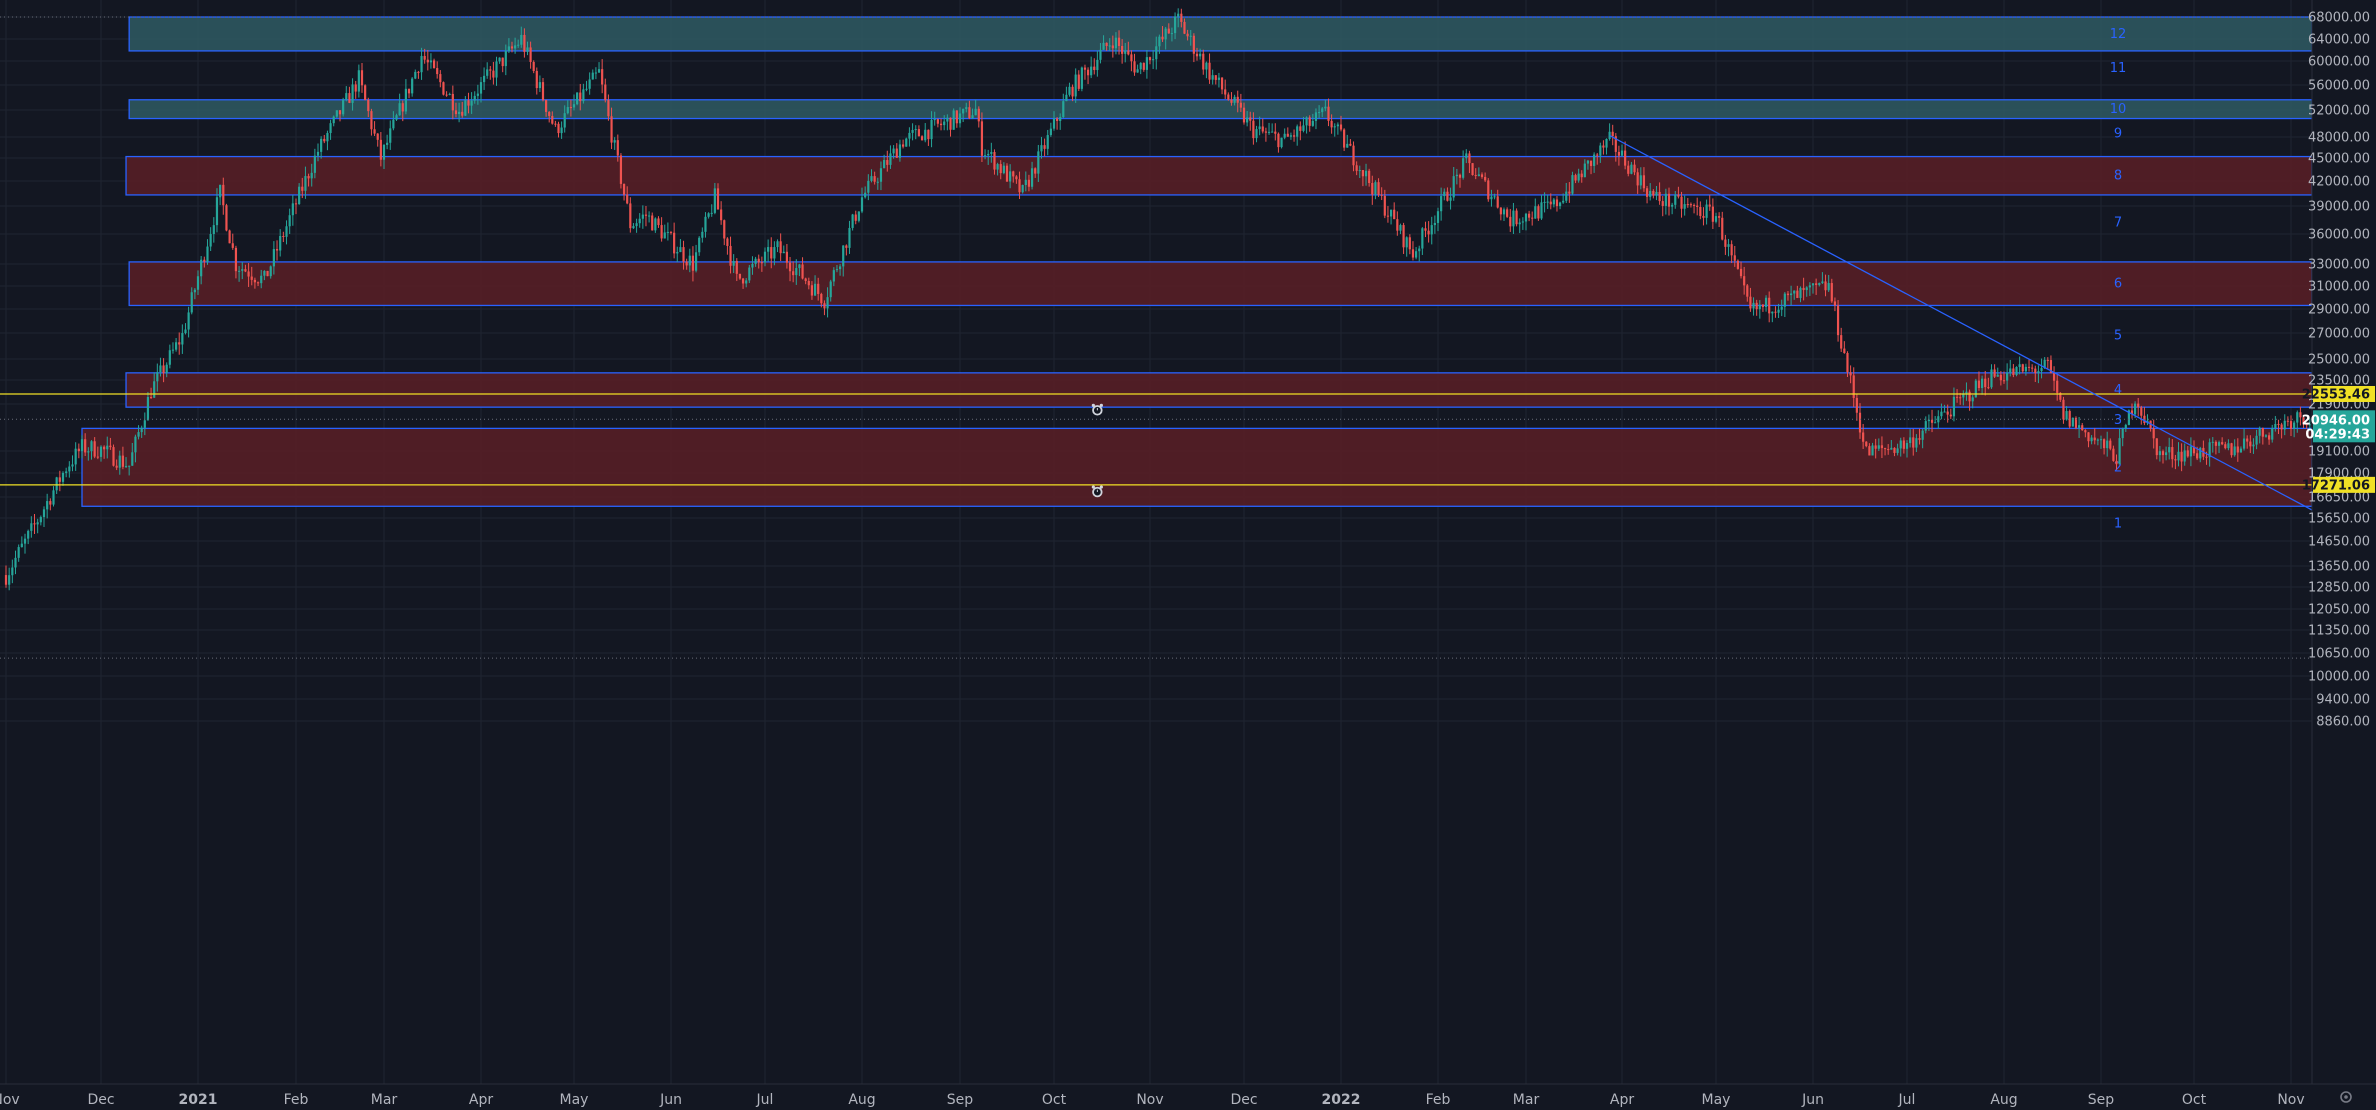 The image size is (2376, 1110). I want to click on time-tick-label: Sep, so click(960, 1100).